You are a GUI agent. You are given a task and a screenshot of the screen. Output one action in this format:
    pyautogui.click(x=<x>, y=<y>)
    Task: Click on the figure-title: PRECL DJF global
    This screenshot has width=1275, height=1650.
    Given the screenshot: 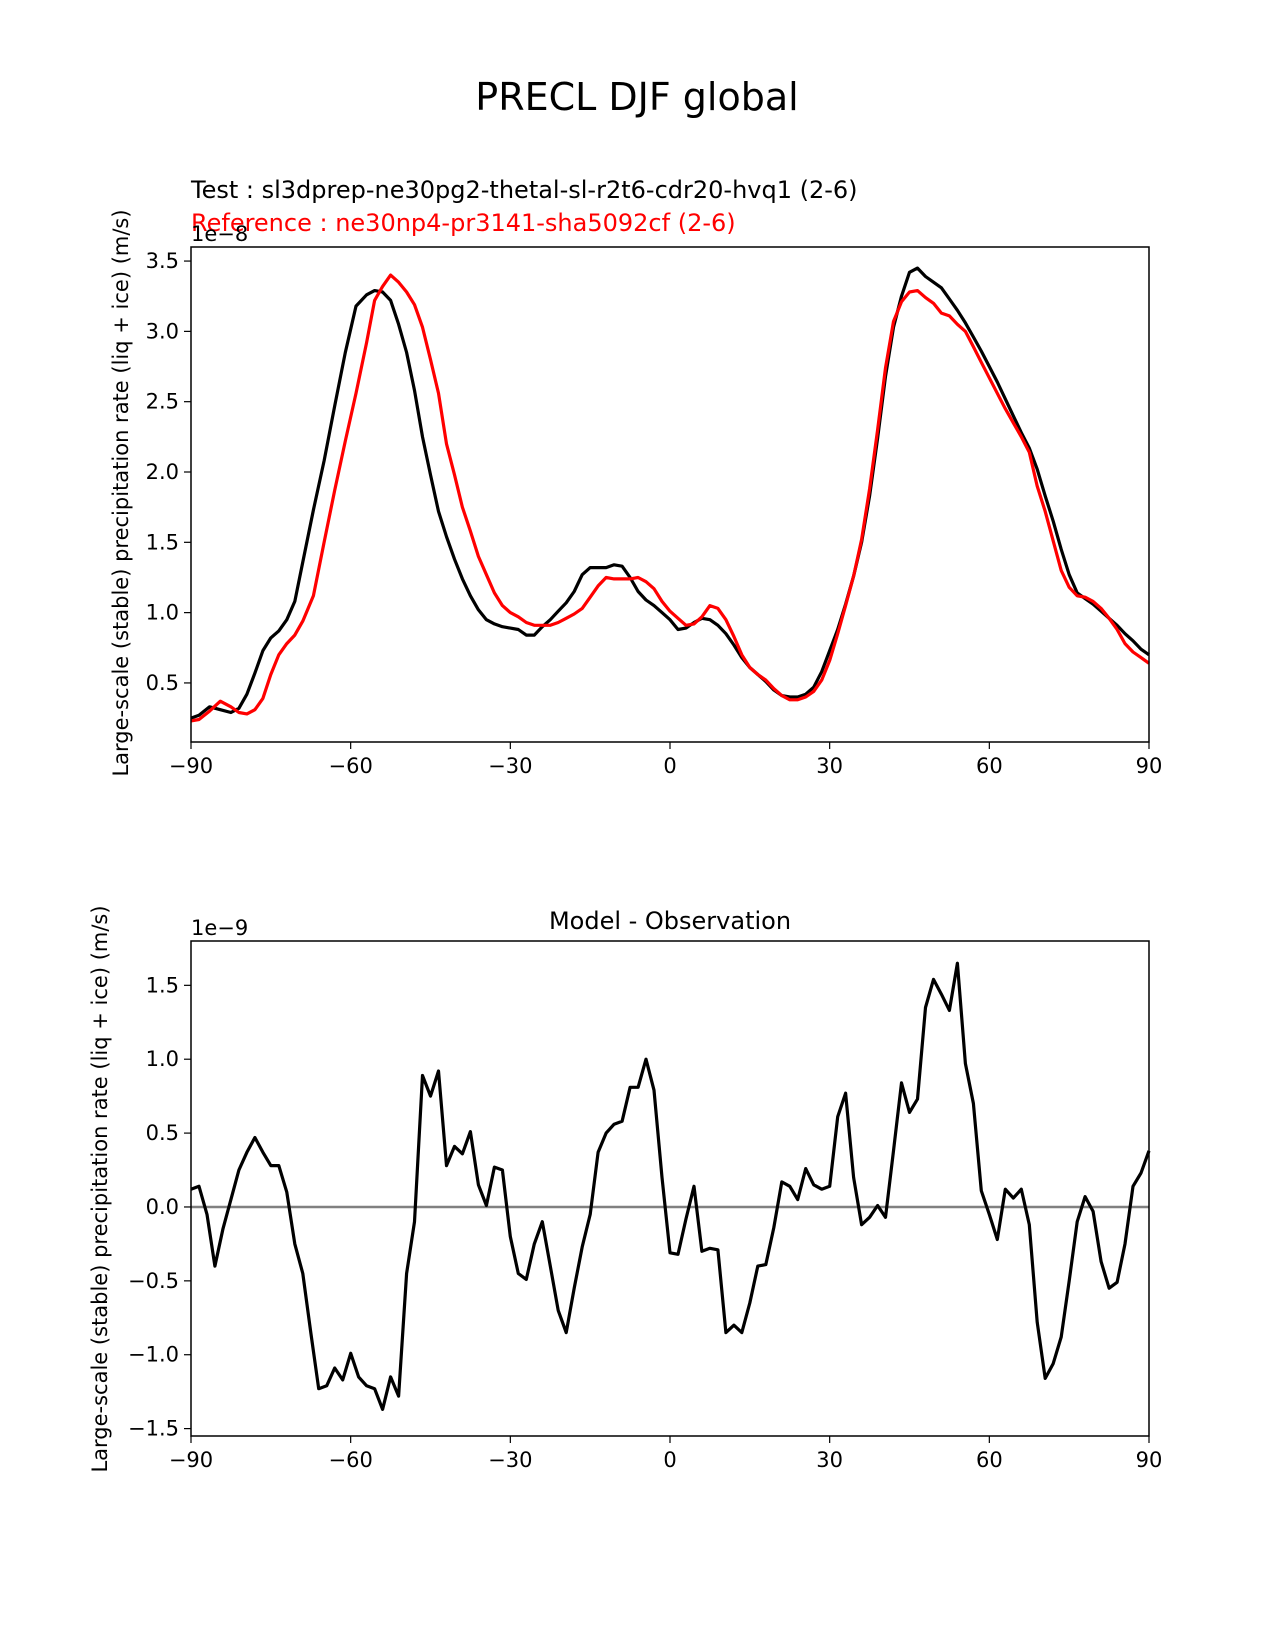 What is the action you would take?
    pyautogui.click(x=636, y=97)
    